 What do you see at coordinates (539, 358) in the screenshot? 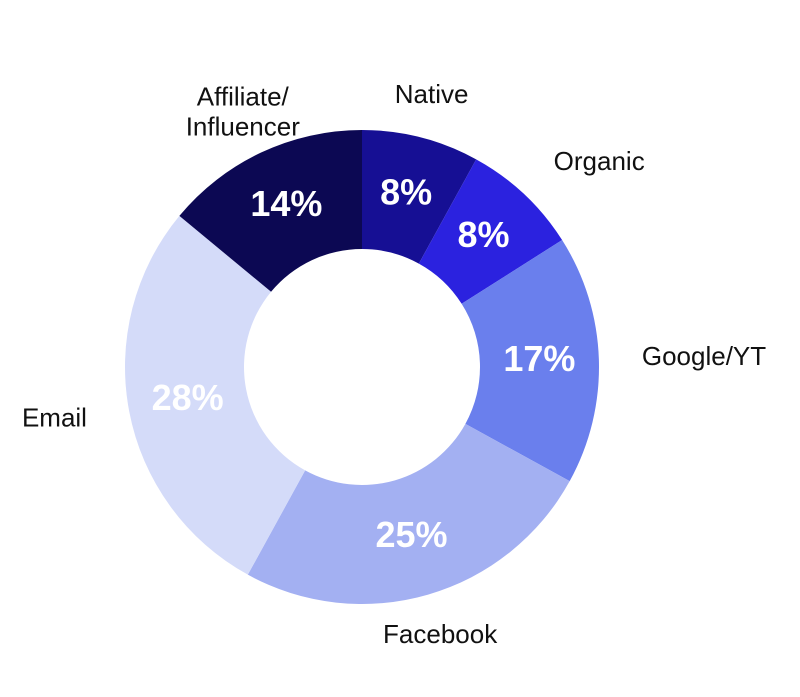
I see `value-label: 17%` at bounding box center [539, 358].